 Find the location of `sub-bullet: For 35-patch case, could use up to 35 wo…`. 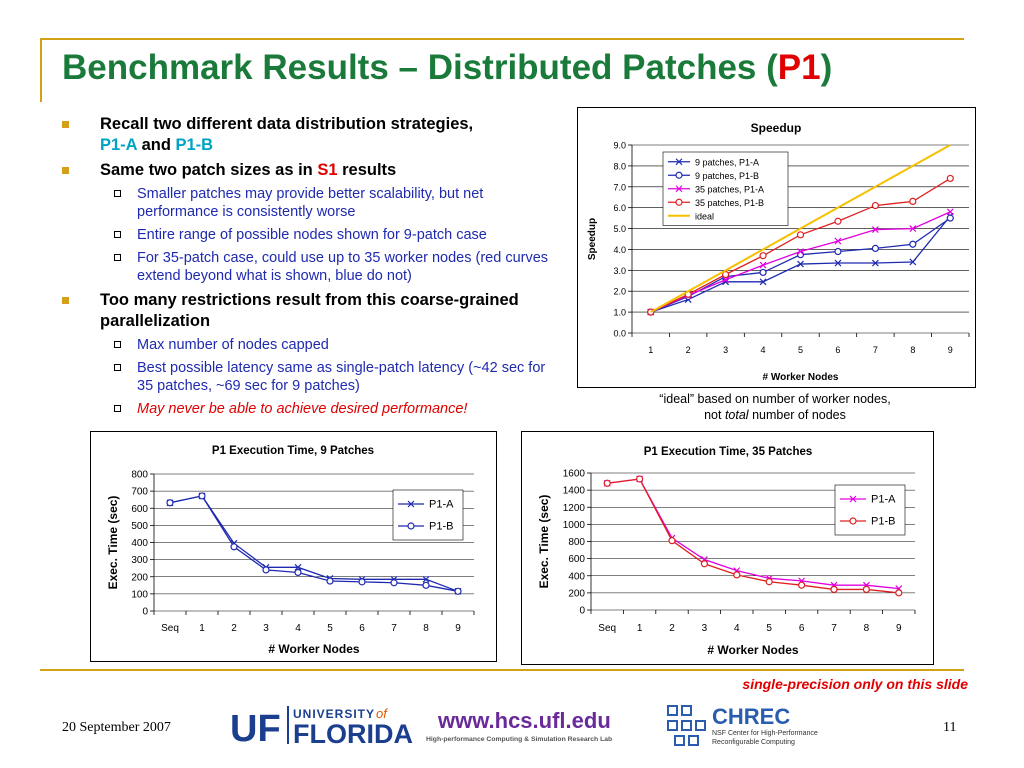

sub-bullet: For 35-patch case, could use up to 35 wo… is located at coordinates (307, 267).